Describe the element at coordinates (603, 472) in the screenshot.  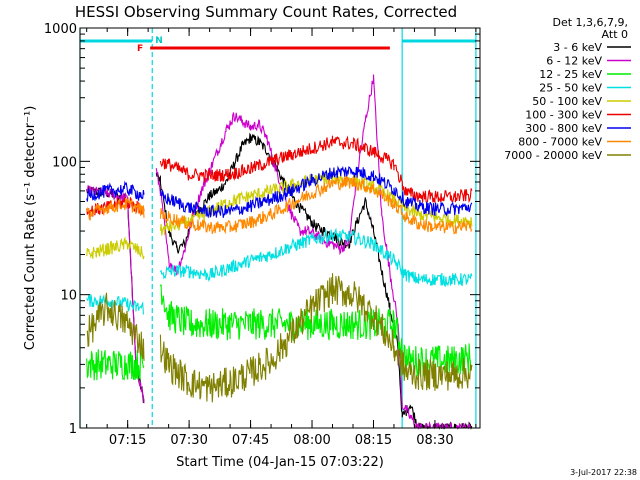
I see `timestamp: 3-Jul-2017 22:38` at that location.